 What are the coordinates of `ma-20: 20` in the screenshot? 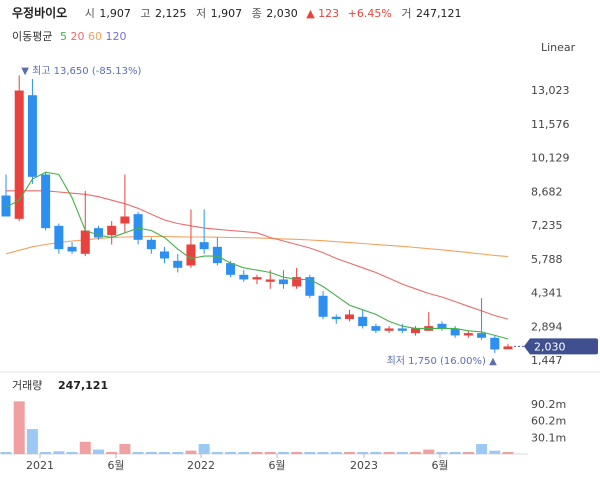 It's located at (77, 36).